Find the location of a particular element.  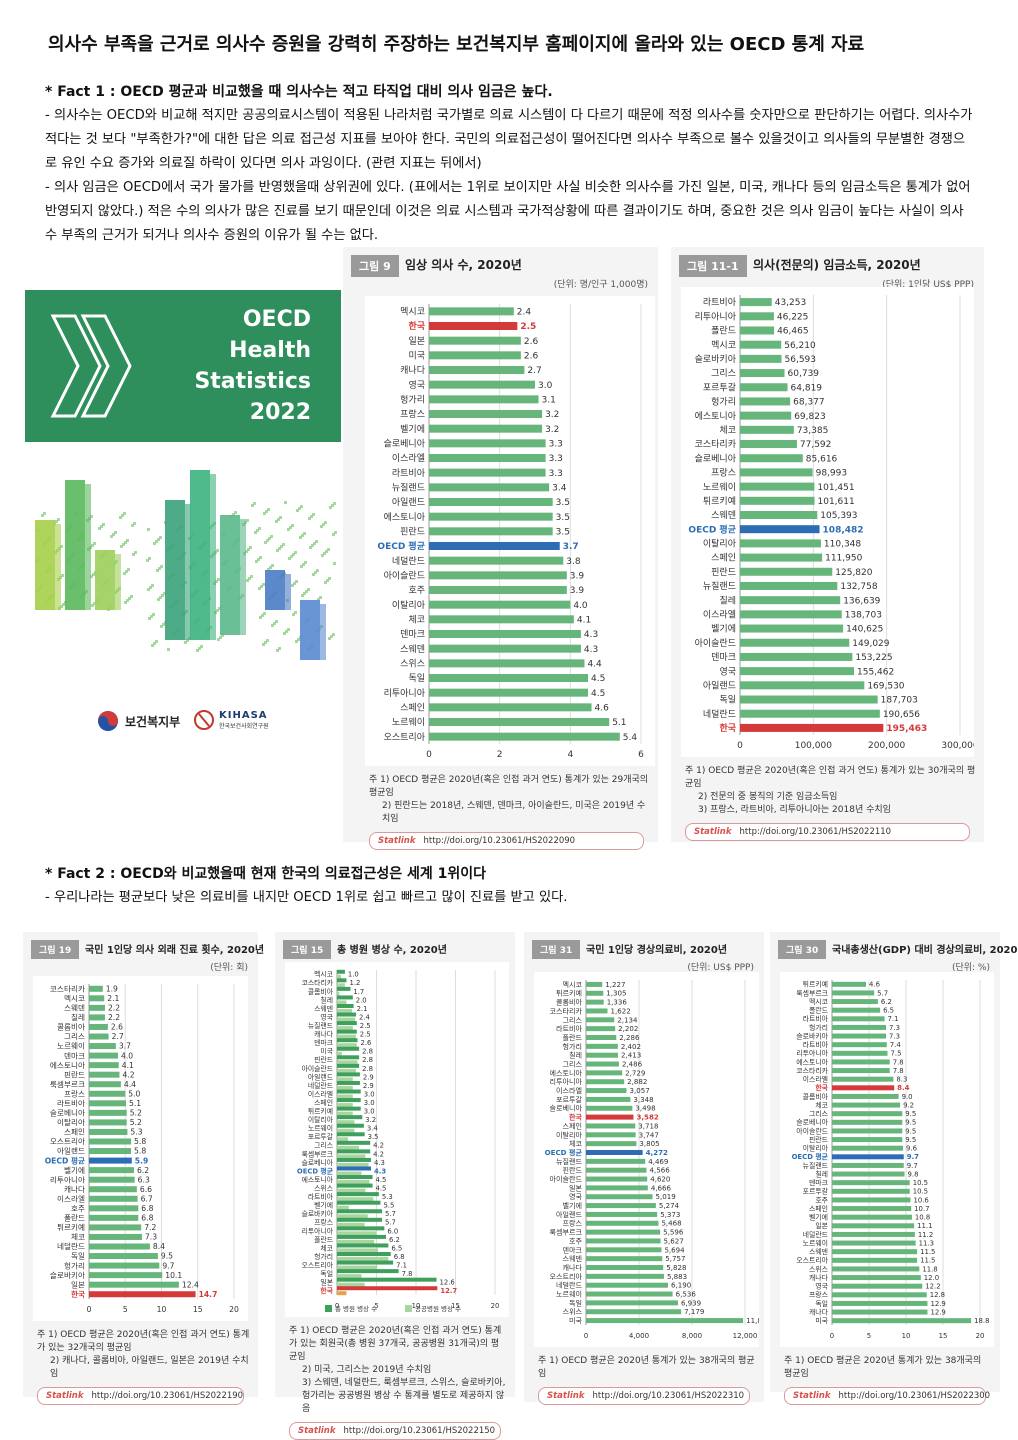

category-label: 오스트리아 is located at coordinates (67, 1141).